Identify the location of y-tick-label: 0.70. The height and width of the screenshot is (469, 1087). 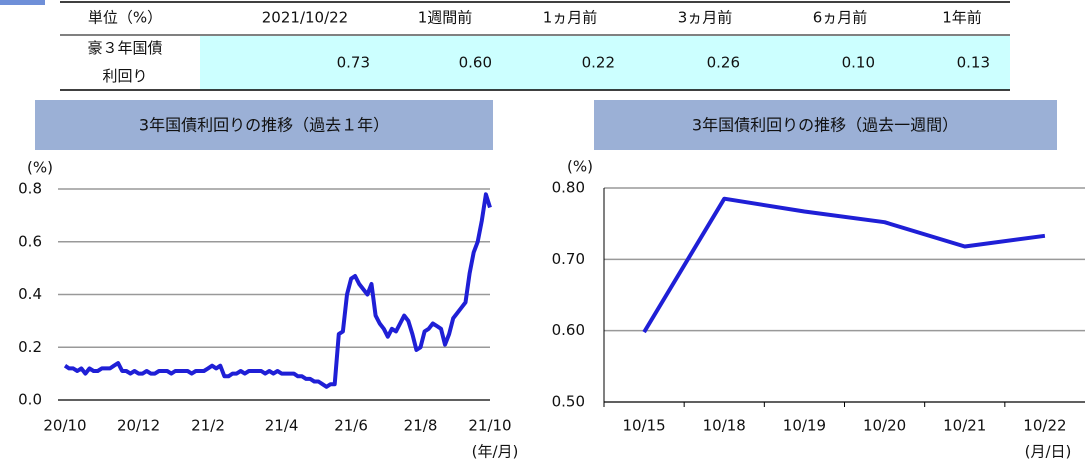
(568, 259).